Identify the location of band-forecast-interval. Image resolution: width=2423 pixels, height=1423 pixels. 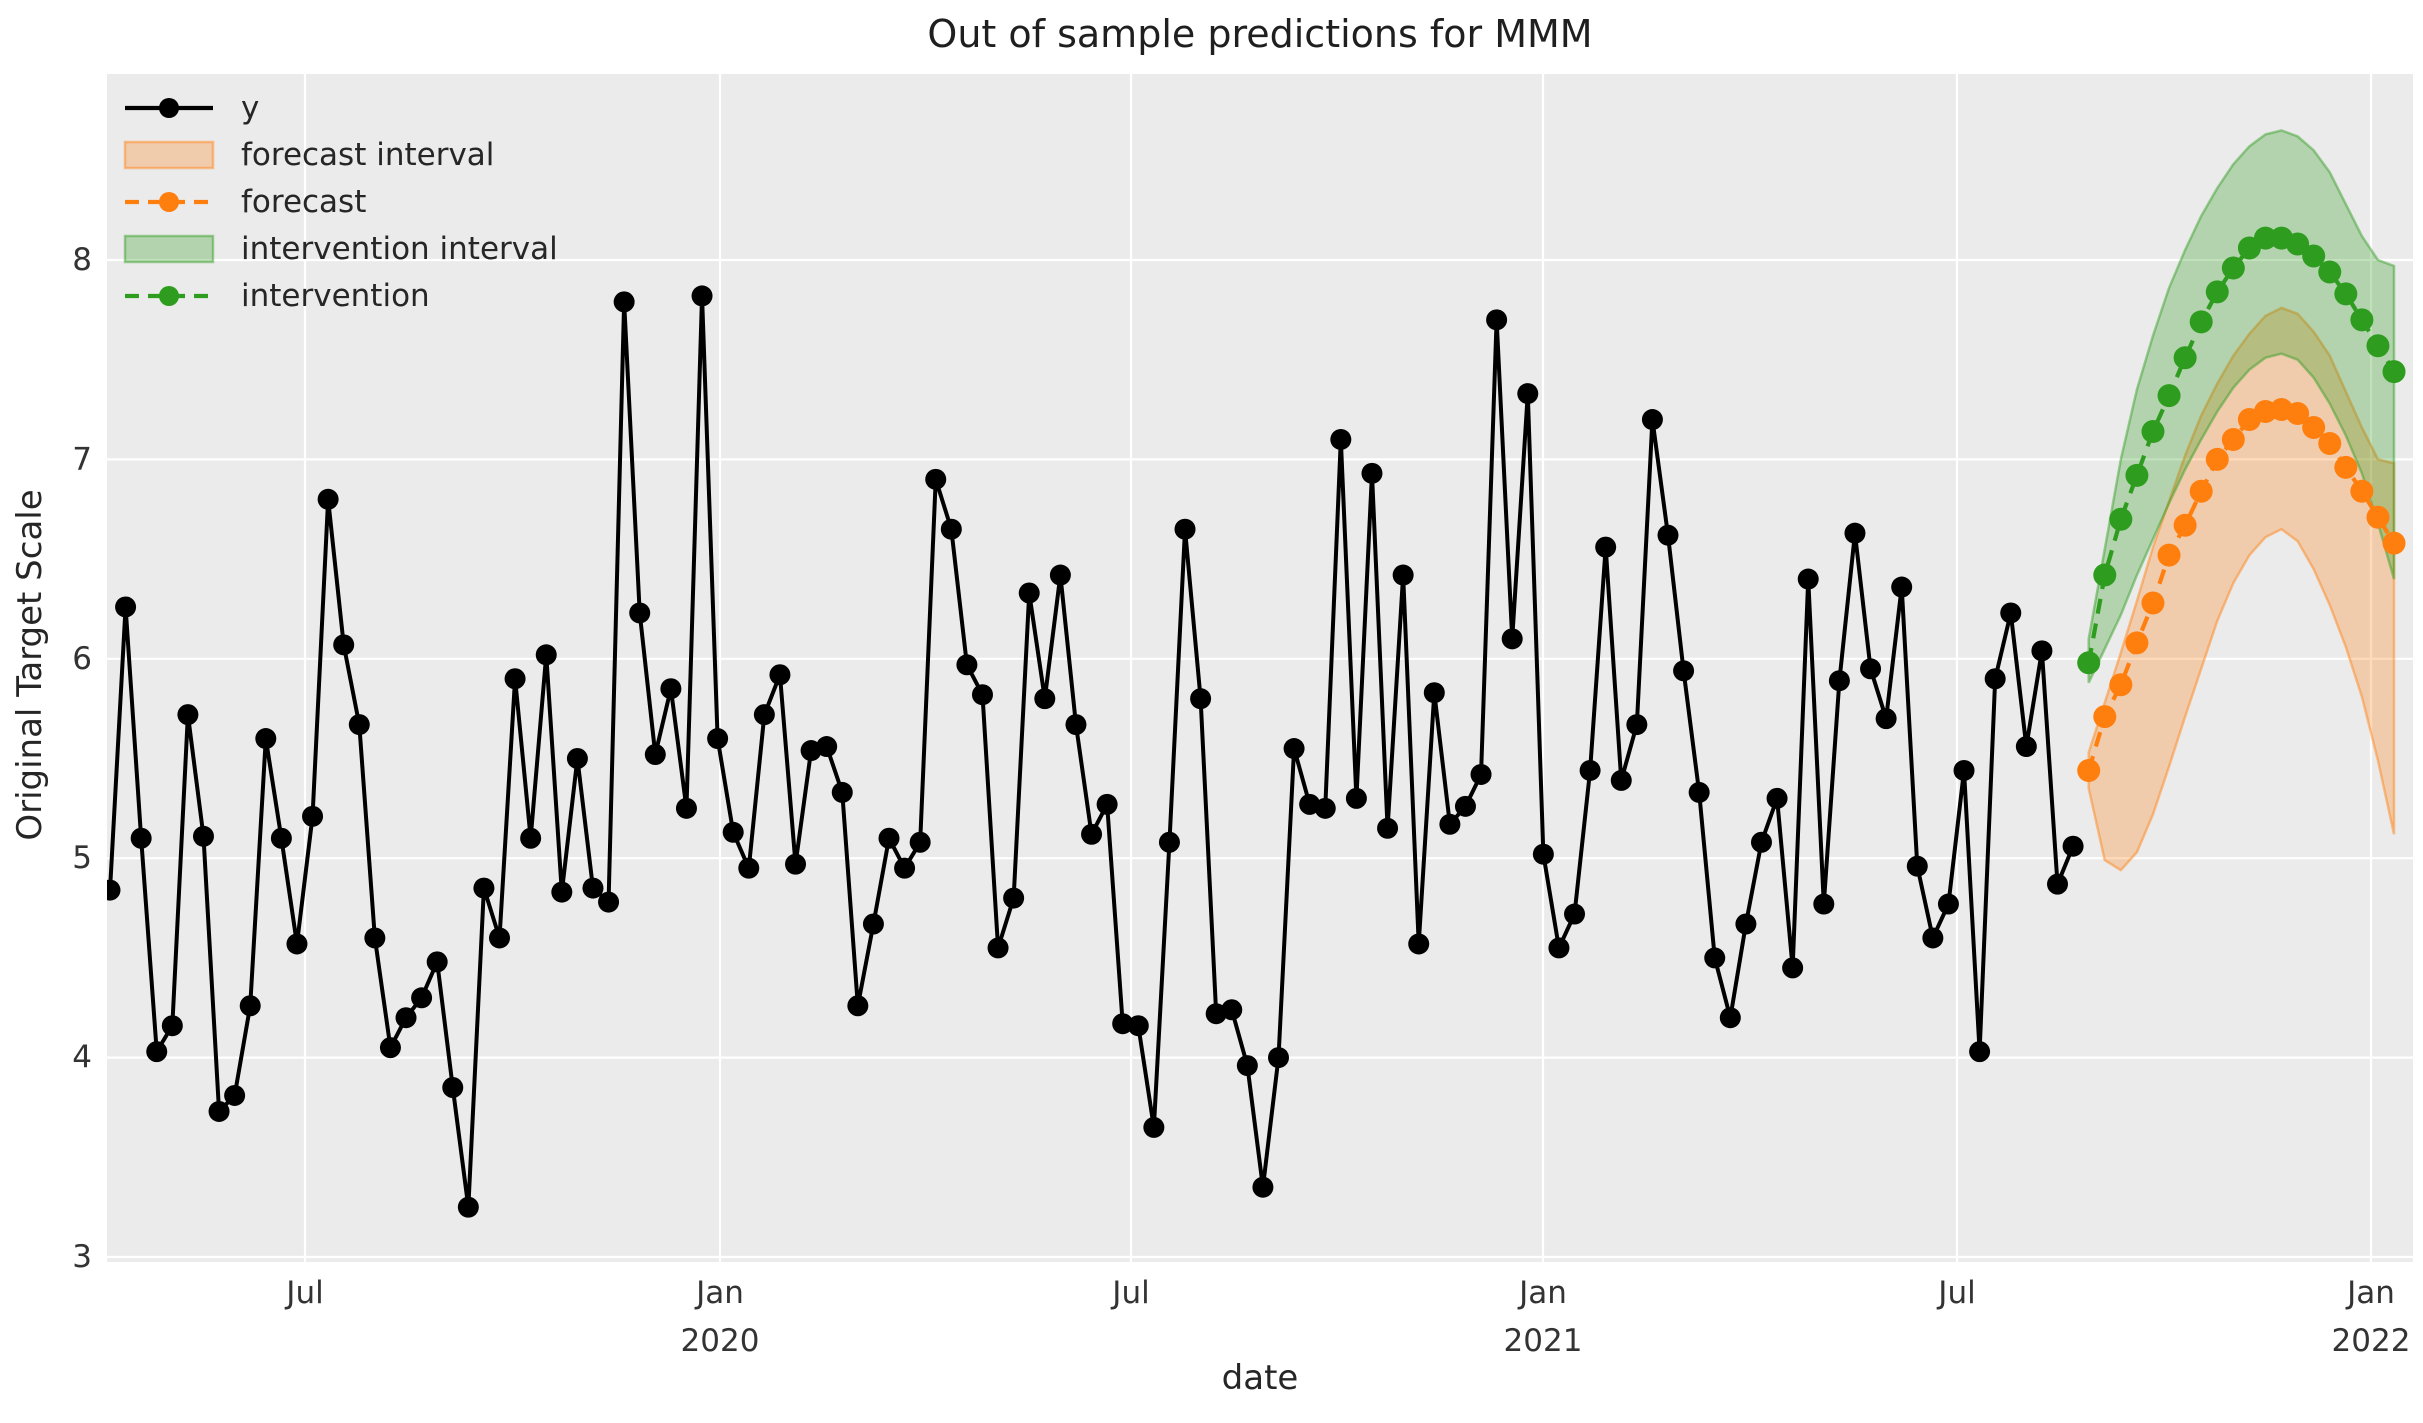
(2241, 589).